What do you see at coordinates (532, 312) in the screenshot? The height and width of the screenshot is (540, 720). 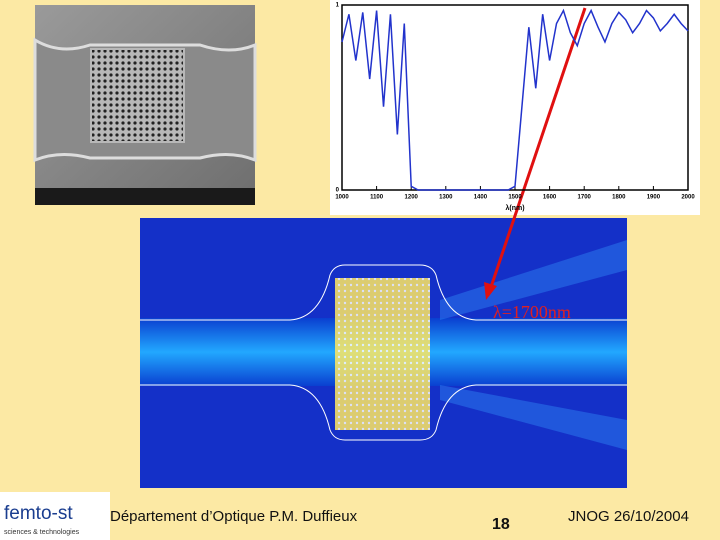 I see `wavelength-label: λ=1700nm` at bounding box center [532, 312].